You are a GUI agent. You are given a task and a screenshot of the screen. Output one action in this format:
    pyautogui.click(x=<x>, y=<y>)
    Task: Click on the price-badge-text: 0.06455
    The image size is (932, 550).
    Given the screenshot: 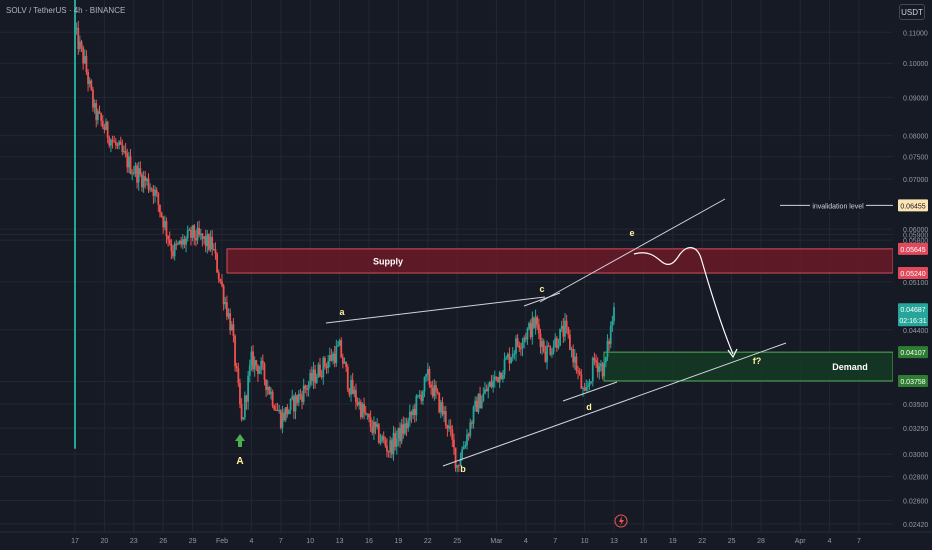 What is the action you would take?
    pyautogui.click(x=912, y=206)
    